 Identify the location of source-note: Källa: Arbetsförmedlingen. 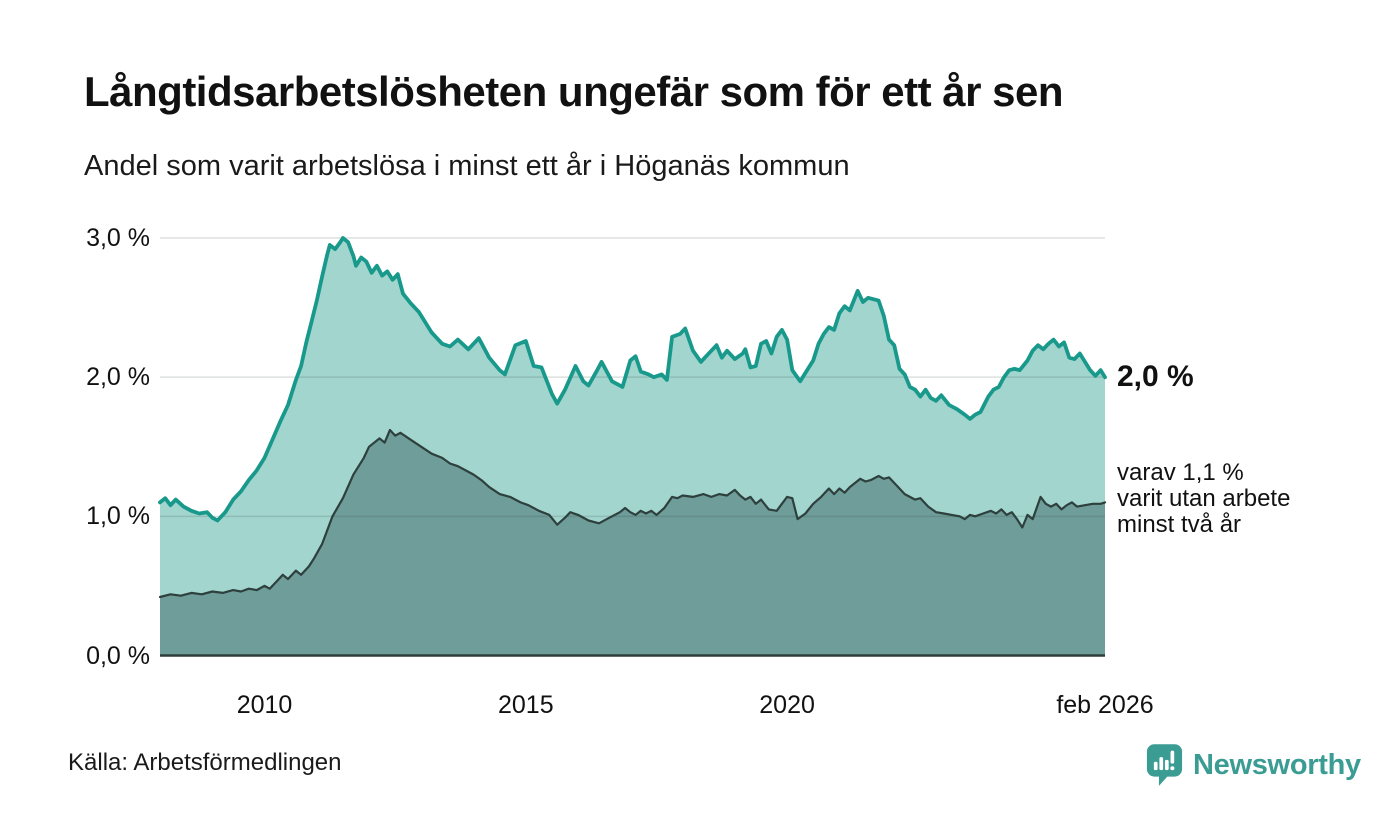
(205, 762).